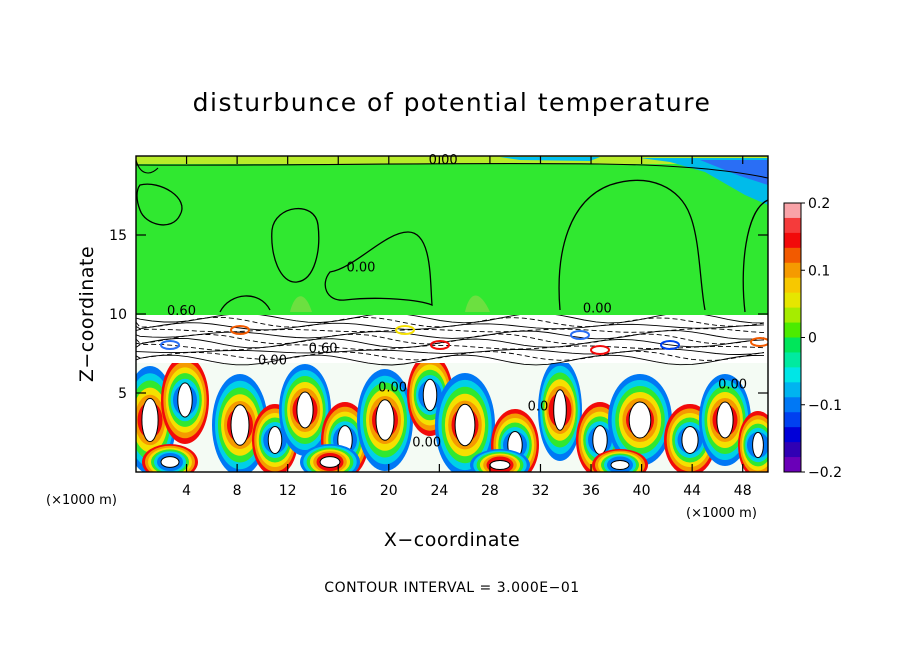 The width and height of the screenshot is (904, 654). I want to click on colorbar-tick-label: −0.2, so click(825, 473).